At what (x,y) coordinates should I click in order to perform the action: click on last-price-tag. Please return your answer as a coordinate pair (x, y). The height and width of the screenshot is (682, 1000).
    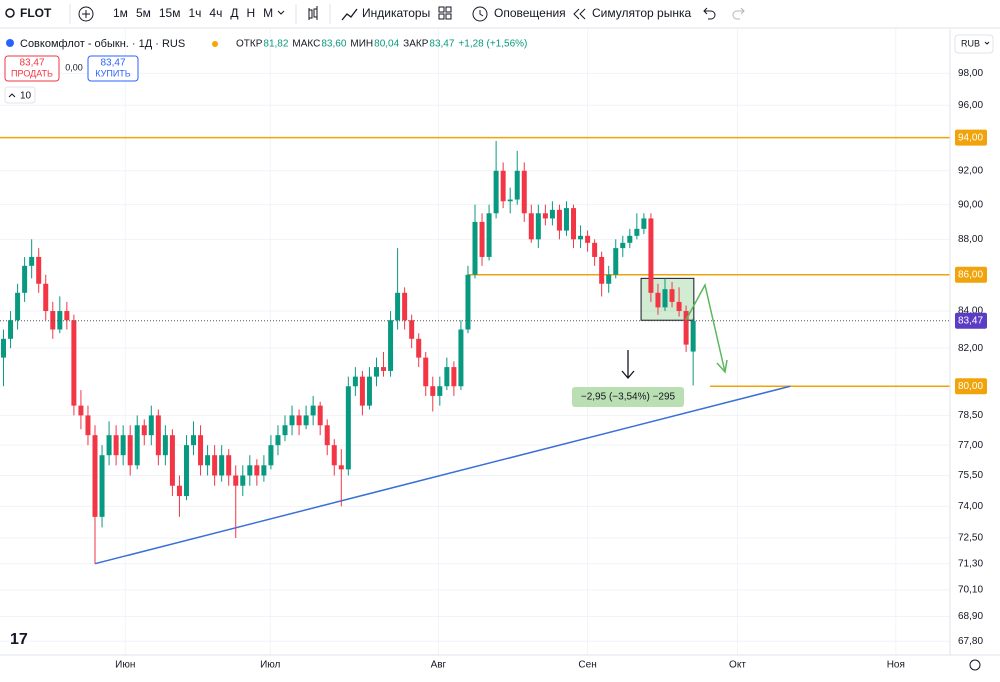
    Looking at the image, I should click on (971, 320).